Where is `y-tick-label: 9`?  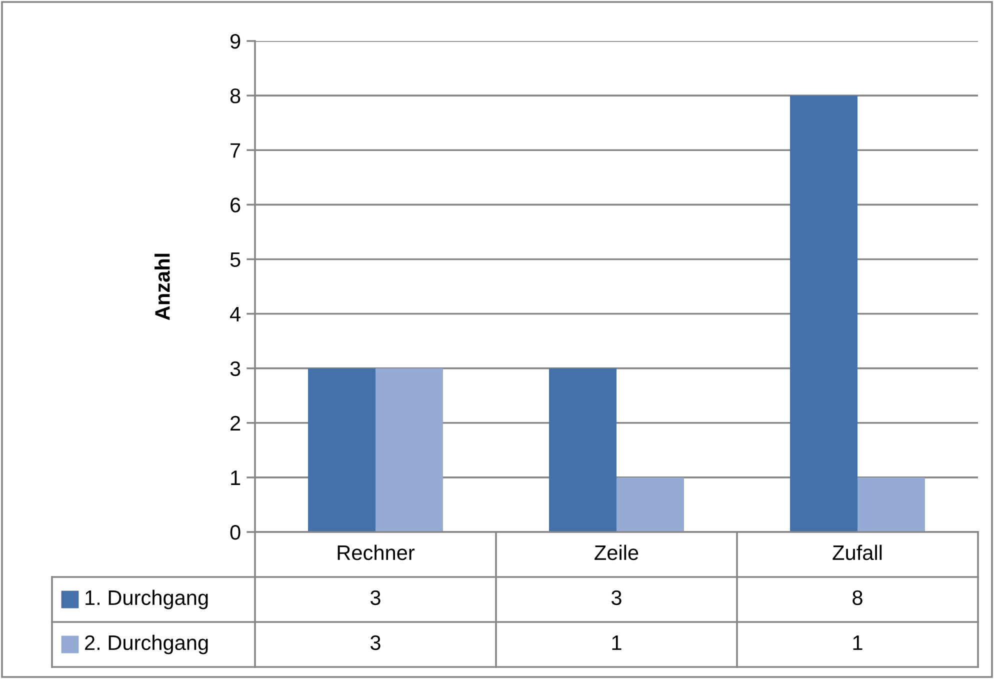 y-tick-label: 9 is located at coordinates (235, 41).